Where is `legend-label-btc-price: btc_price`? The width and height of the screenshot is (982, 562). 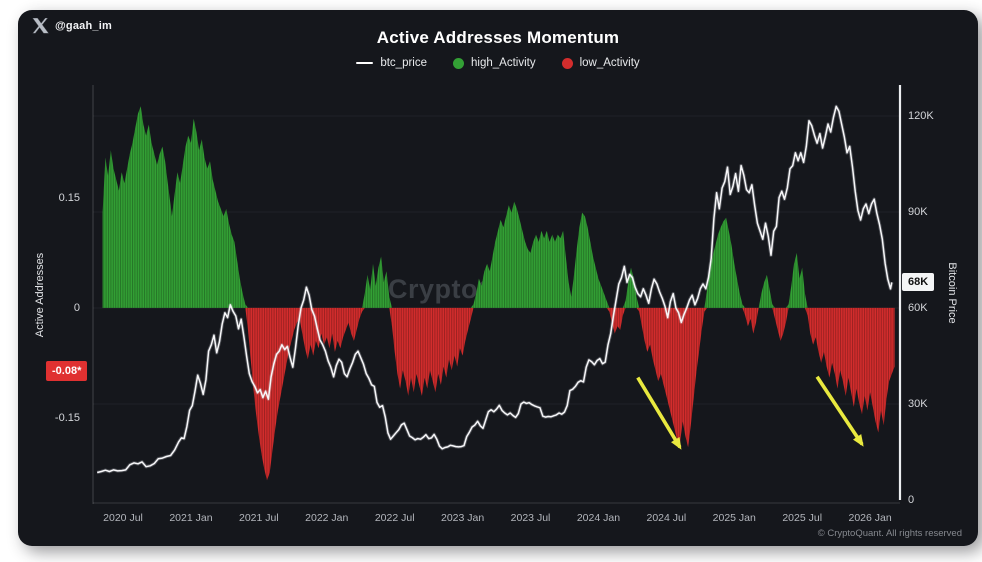 legend-label-btc-price: btc_price is located at coordinates (404, 63).